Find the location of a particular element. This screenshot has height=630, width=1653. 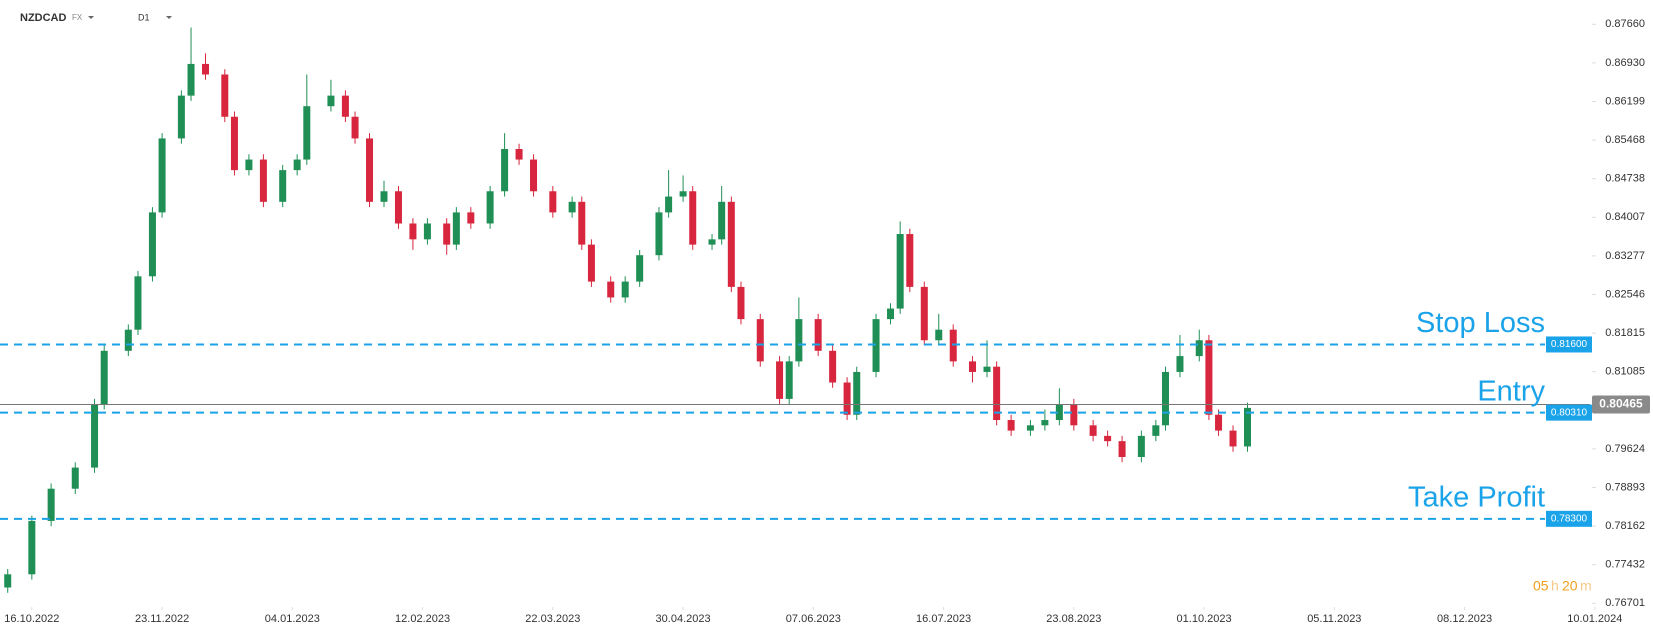

current-price-box is located at coordinates (1621, 404).